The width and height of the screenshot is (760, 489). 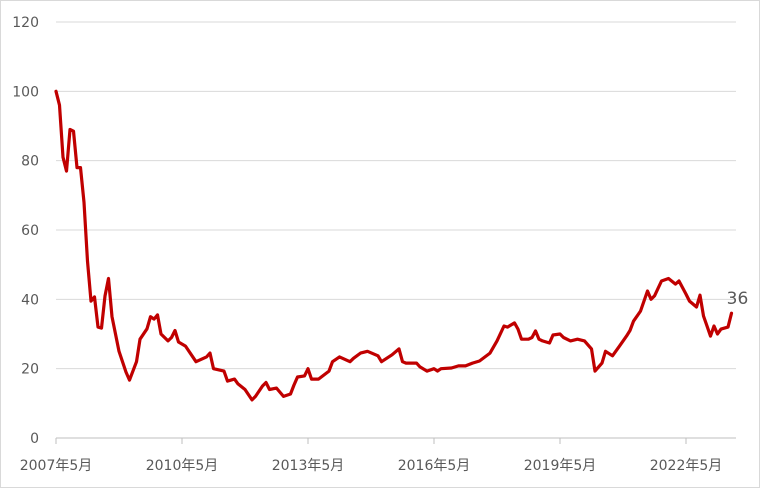 I want to click on x-tick-label: 2016年5月, so click(x=434, y=466).